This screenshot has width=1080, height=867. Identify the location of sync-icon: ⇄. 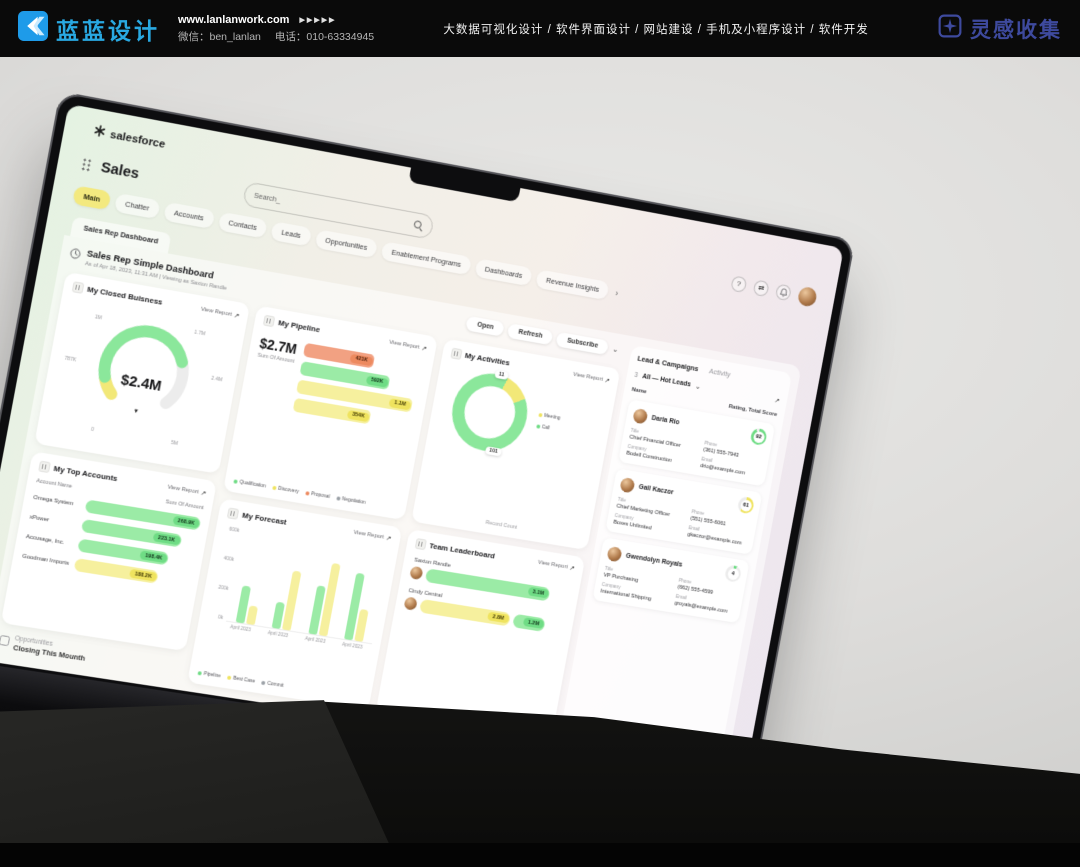
(761, 288).